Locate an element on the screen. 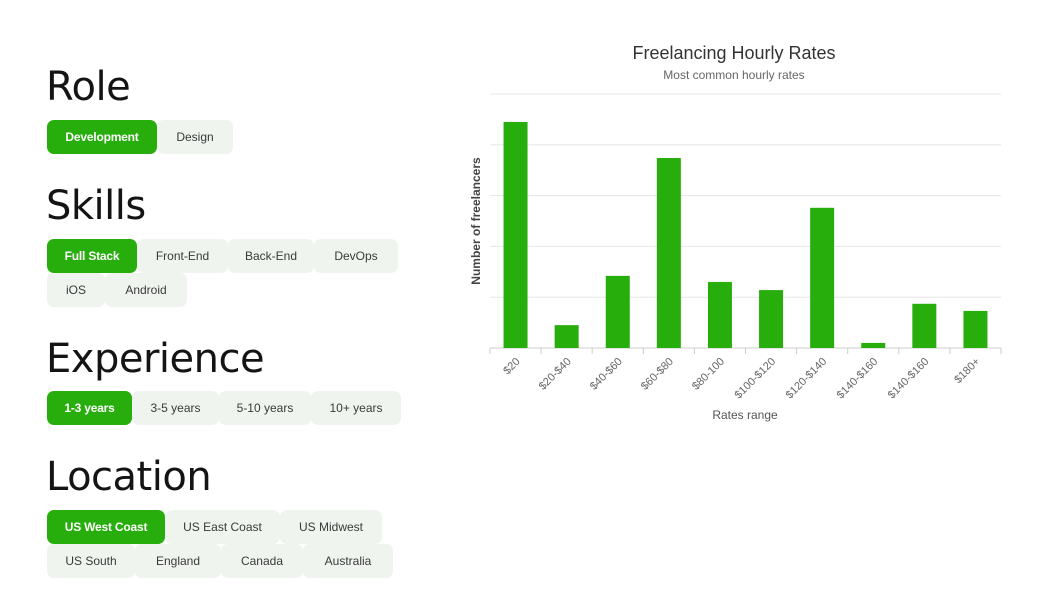 This screenshot has height=594, width=1059. x-tick-label: $60-$80 is located at coordinates (657, 374).